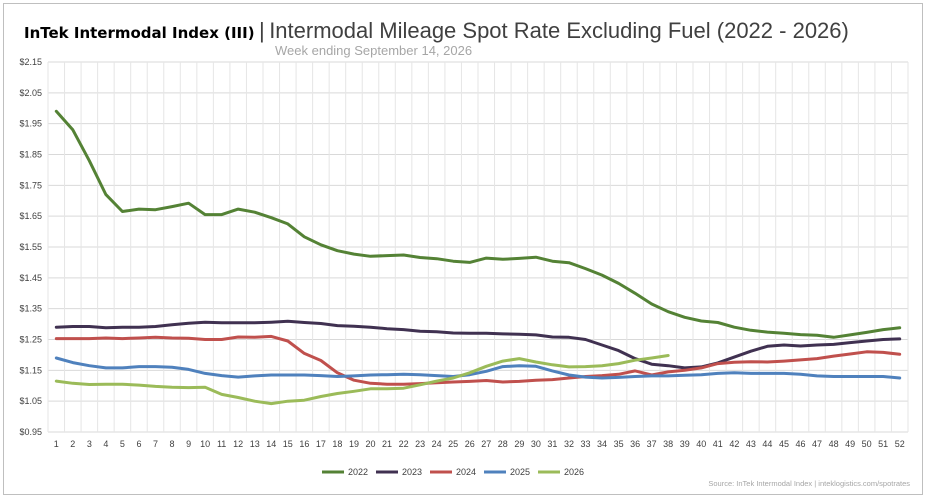 Image resolution: width=928 pixels, height=499 pixels. Describe the element at coordinates (188, 444) in the screenshot. I see `x-tick-label: 9` at that location.